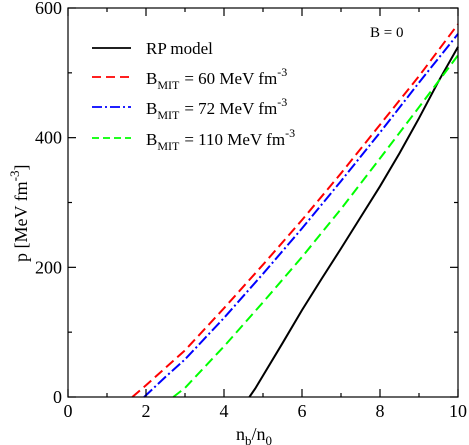  What do you see at coordinates (68, 411) in the screenshot?
I see `x-tick-label: 0` at bounding box center [68, 411].